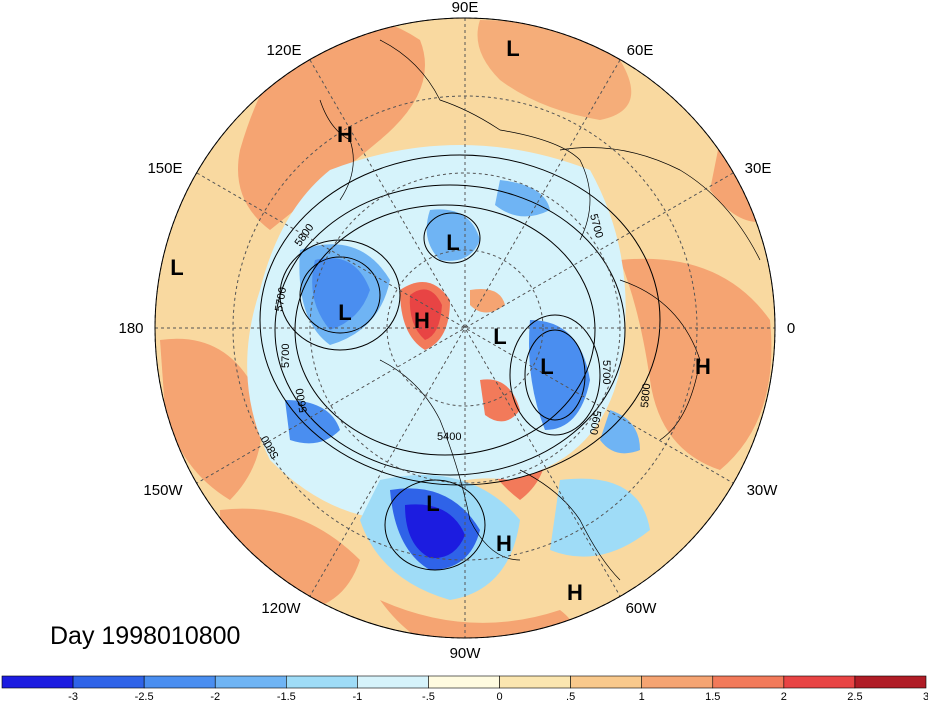 This screenshot has width=928, height=702. Describe the element at coordinates (283, 50) in the screenshot. I see `lon-label: 120E` at that location.